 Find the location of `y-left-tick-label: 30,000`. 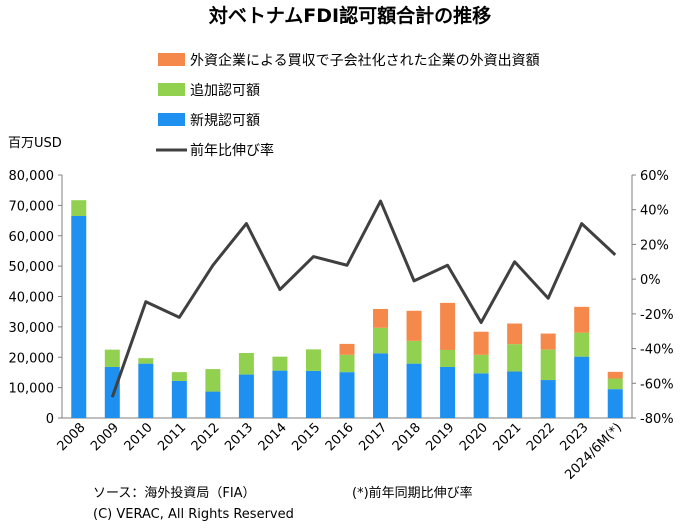

y-left-tick-label: 30,000 is located at coordinates (32, 328).